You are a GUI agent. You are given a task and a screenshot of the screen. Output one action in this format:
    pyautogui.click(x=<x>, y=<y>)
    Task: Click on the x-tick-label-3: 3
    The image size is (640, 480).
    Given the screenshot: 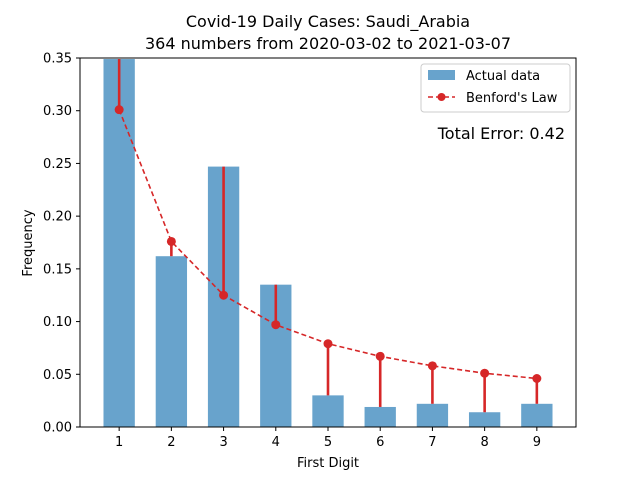 What is the action you would take?
    pyautogui.click(x=223, y=442)
    